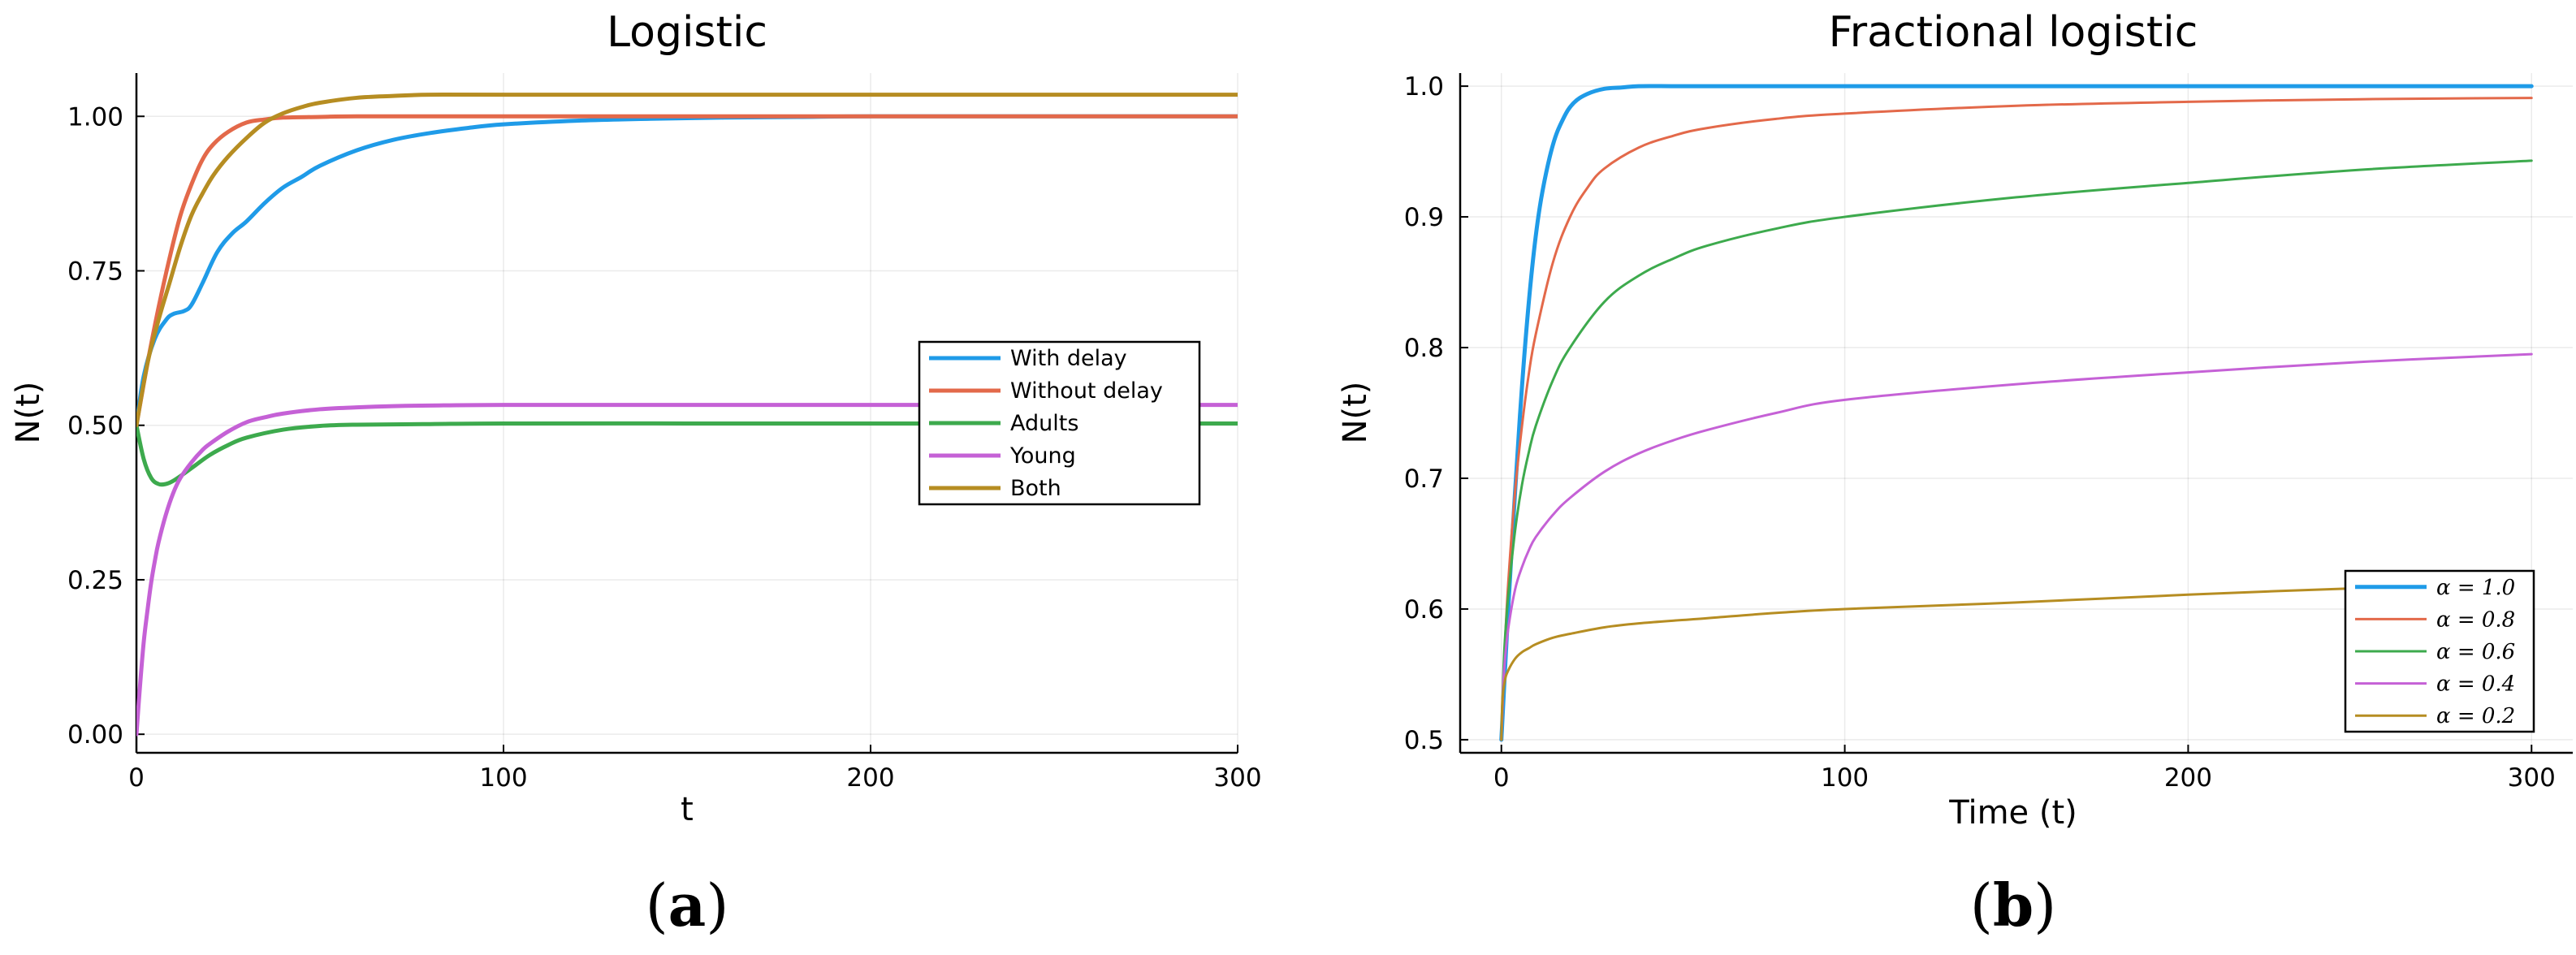 This screenshot has height=955, width=2576. Describe the element at coordinates (2476, 684) in the screenshot. I see `panel-b-legend-label: α = 0.4` at that location.